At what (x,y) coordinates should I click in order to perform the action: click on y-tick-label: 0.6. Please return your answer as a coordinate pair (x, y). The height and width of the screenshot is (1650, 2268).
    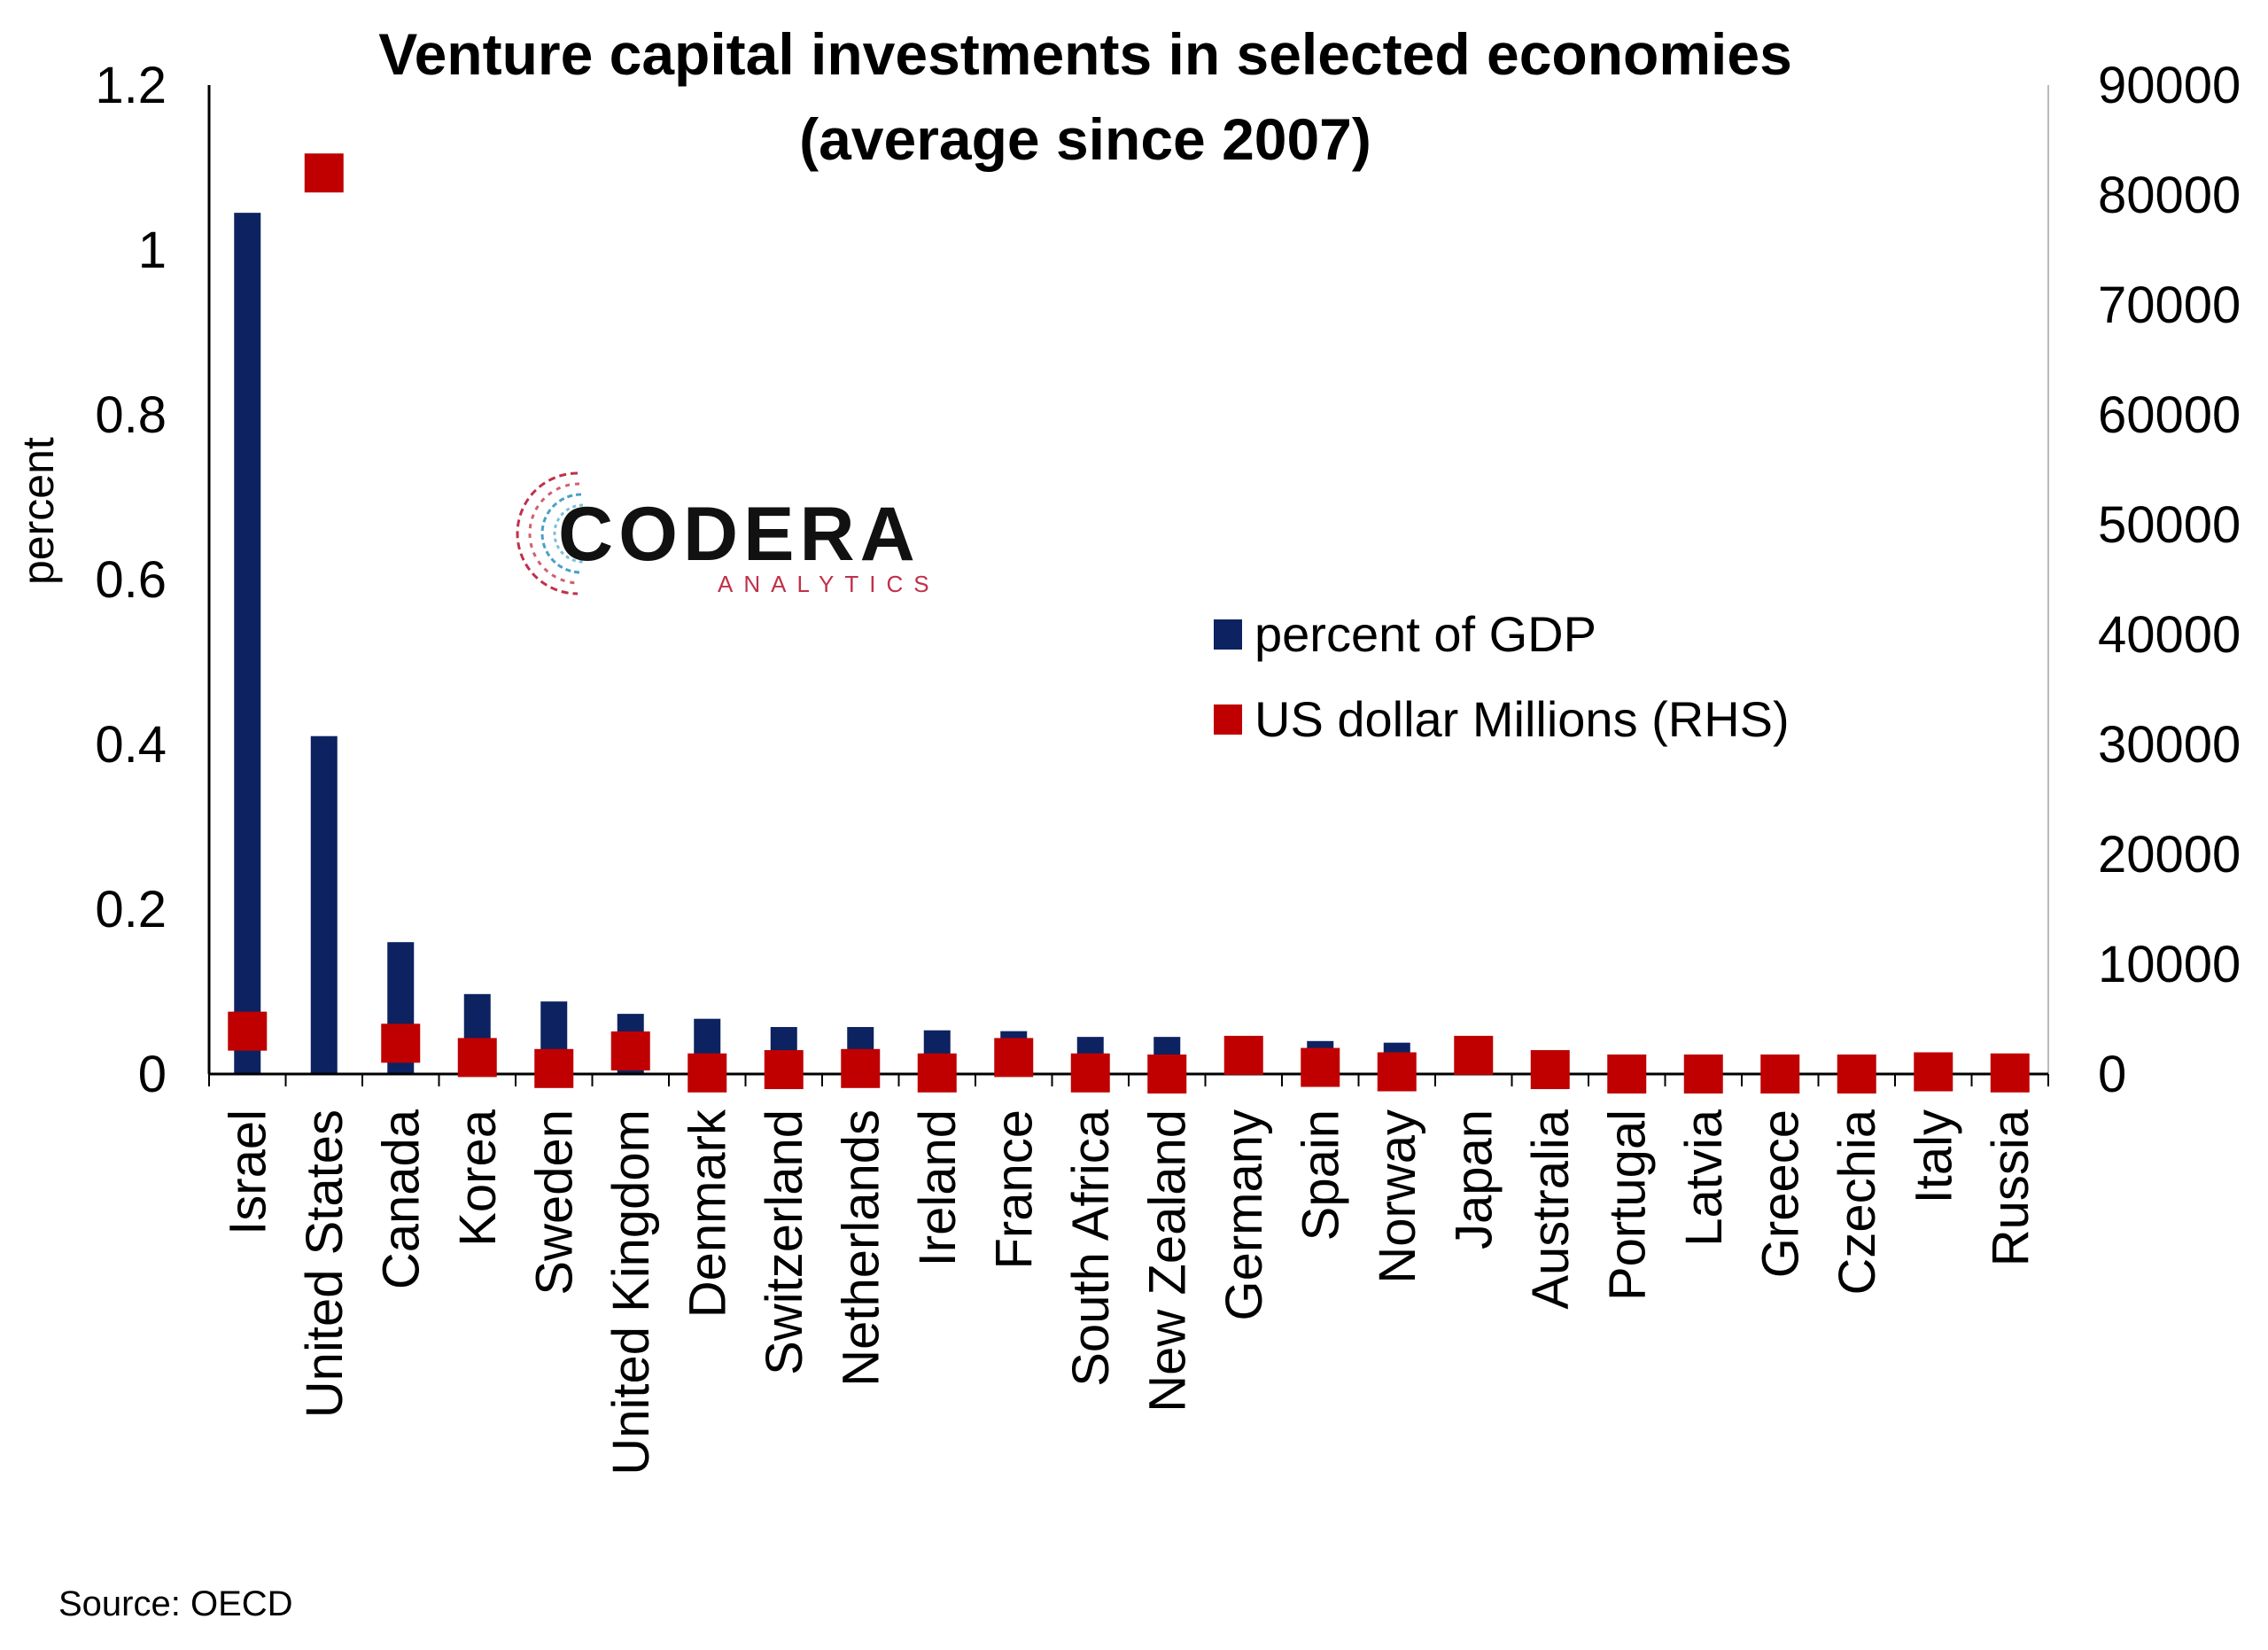
    Looking at the image, I should click on (131, 580).